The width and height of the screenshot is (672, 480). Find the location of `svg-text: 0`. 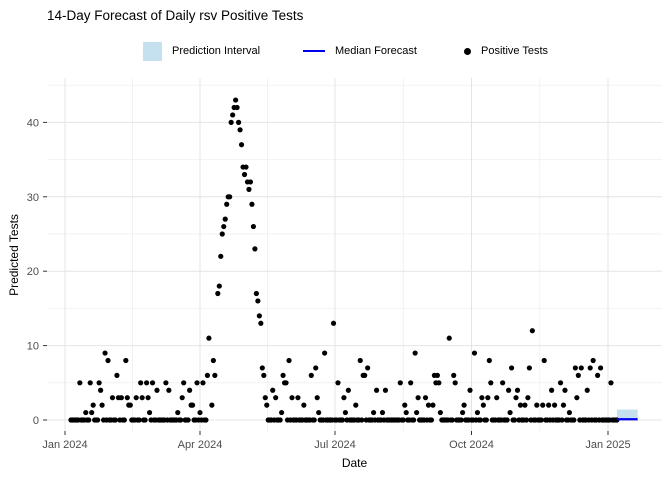

svg-text: 0 is located at coordinates (36, 421).